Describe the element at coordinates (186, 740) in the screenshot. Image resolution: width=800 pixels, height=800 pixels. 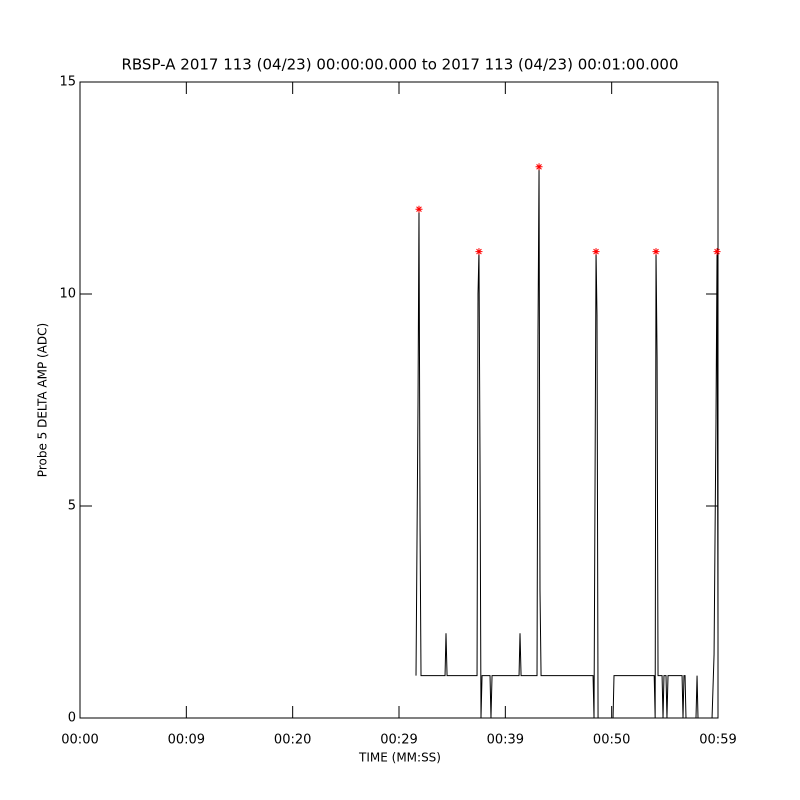
I see `x-tick-label: 00:09` at that location.